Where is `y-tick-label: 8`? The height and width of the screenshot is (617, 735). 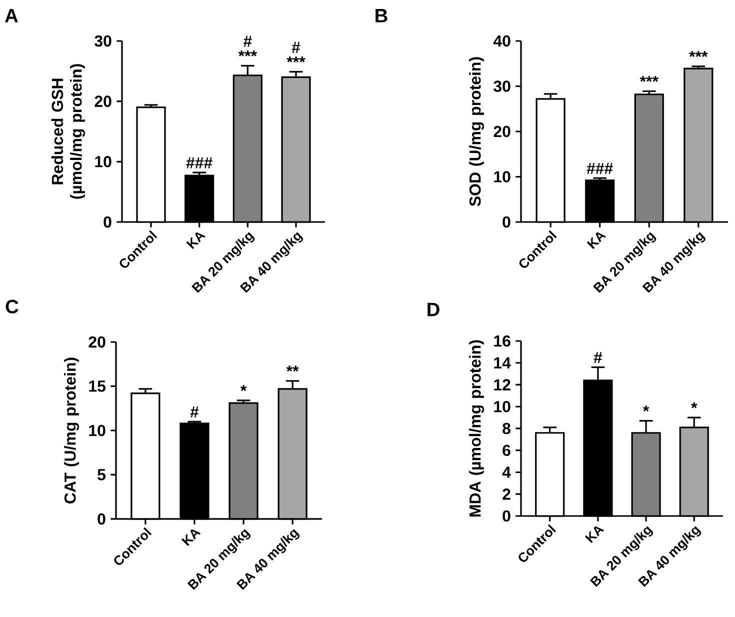
y-tick-label: 8 is located at coordinates (506, 428).